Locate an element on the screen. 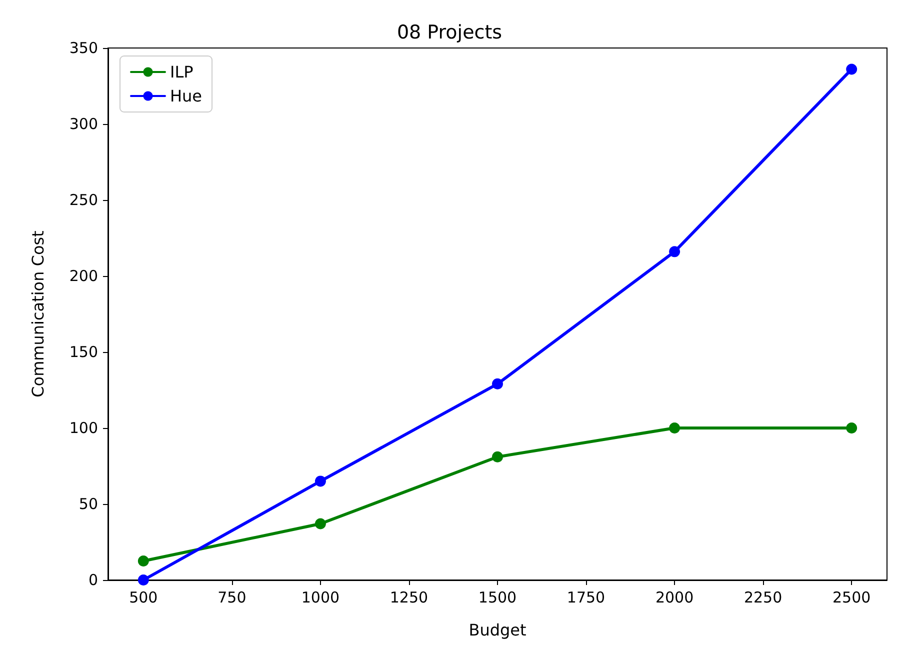  y-tick-label: 350 is located at coordinates (83, 48).